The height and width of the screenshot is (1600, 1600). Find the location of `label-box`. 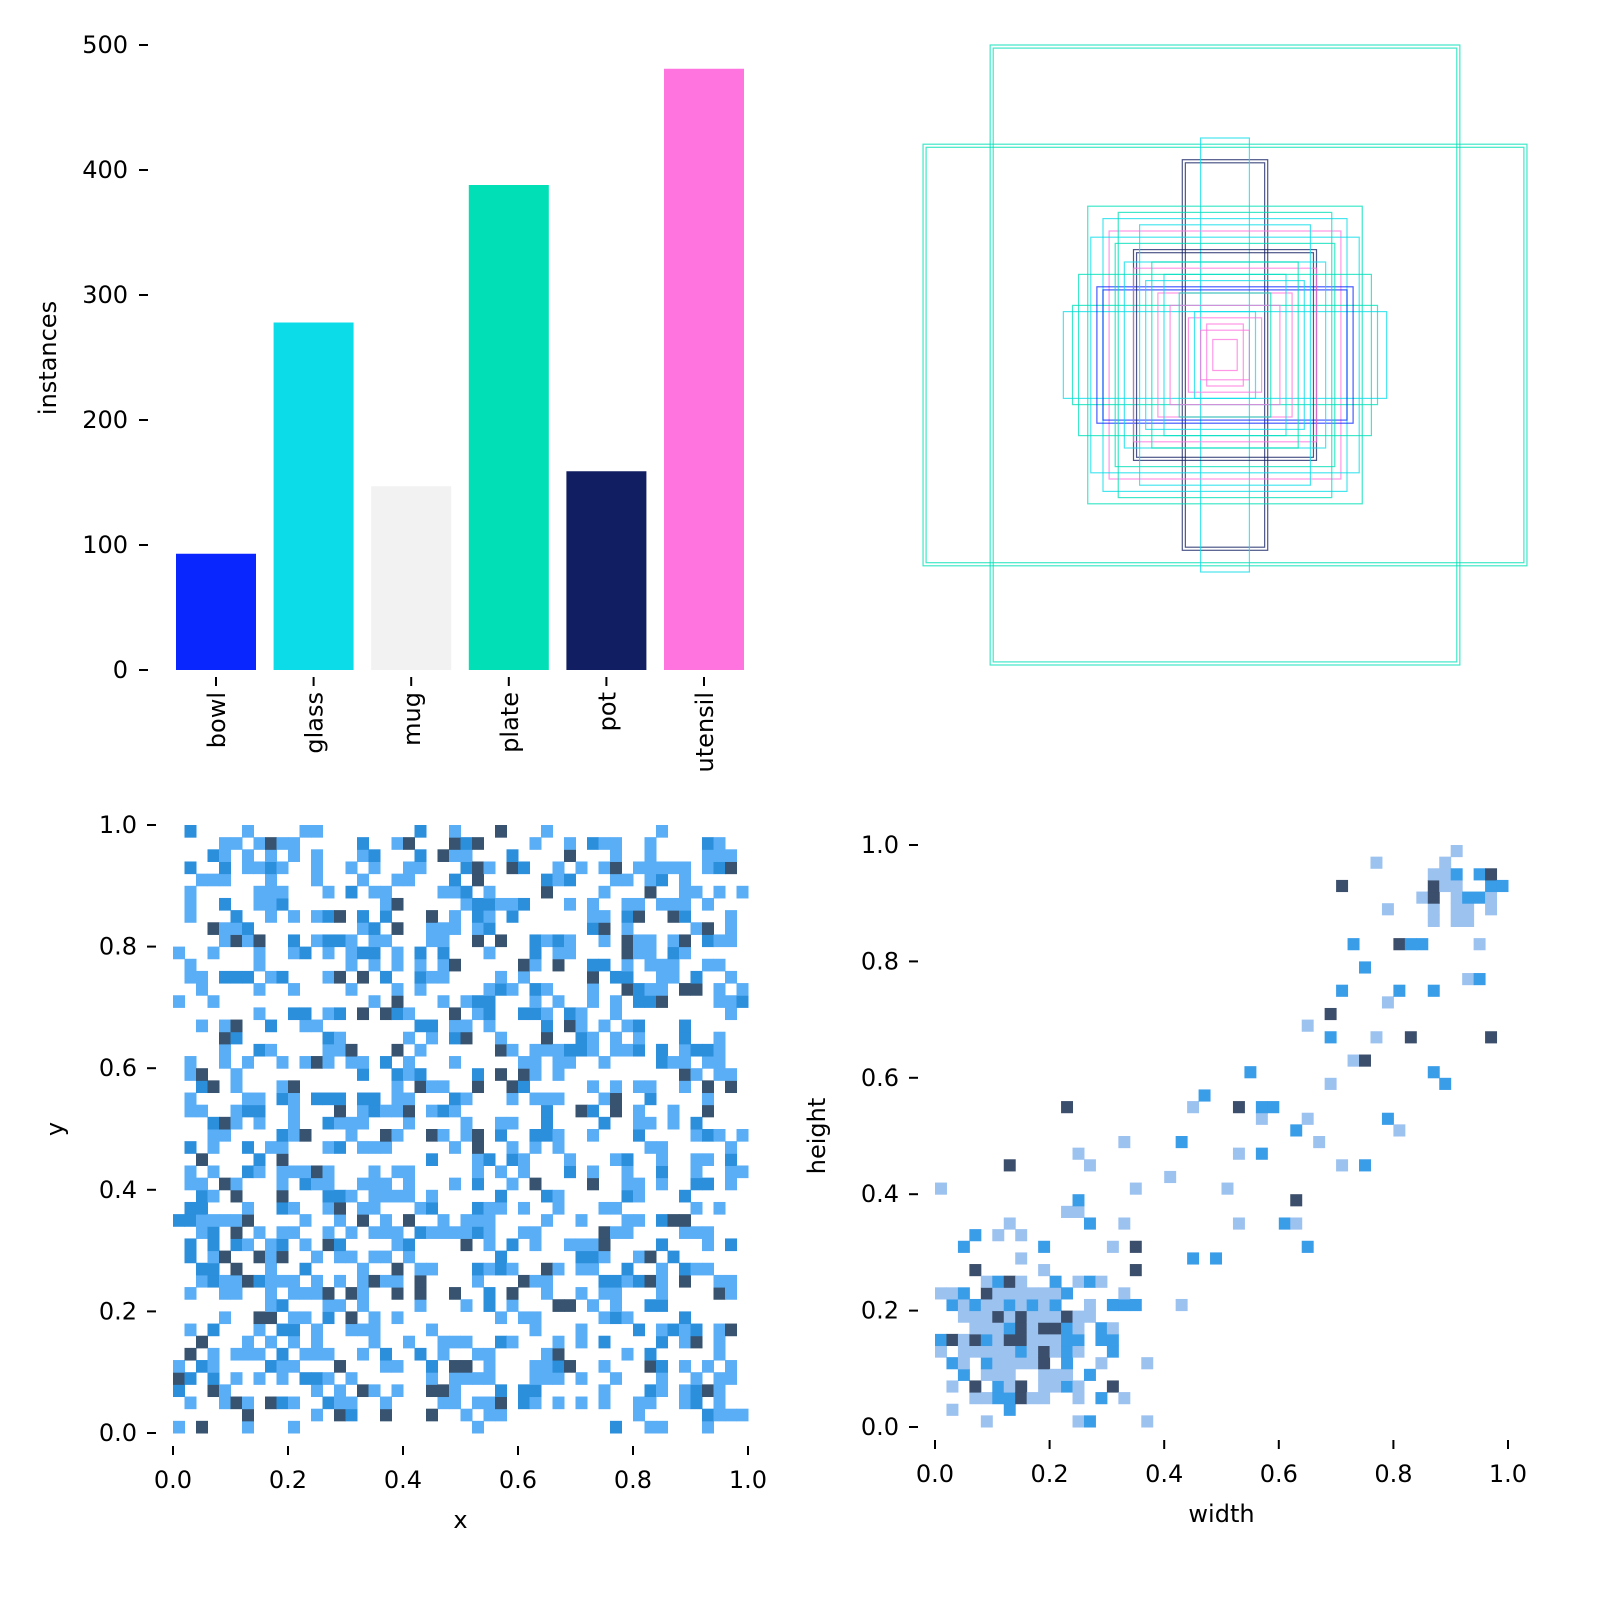

label-box is located at coordinates (1224, 355).